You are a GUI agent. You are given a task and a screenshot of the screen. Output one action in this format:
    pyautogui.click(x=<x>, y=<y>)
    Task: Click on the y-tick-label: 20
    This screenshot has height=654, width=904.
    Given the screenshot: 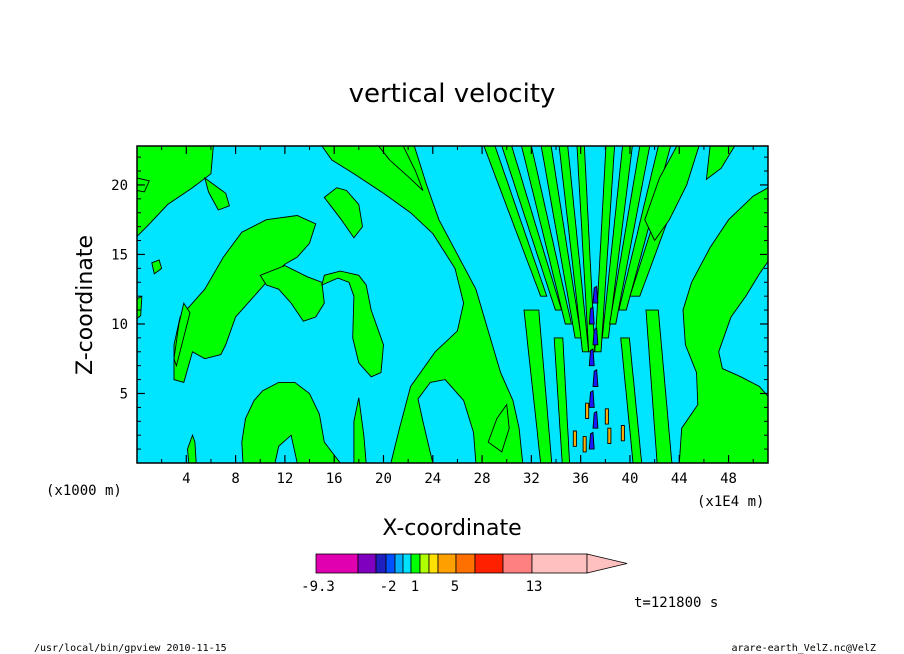 What is the action you would take?
    pyautogui.click(x=119, y=186)
    